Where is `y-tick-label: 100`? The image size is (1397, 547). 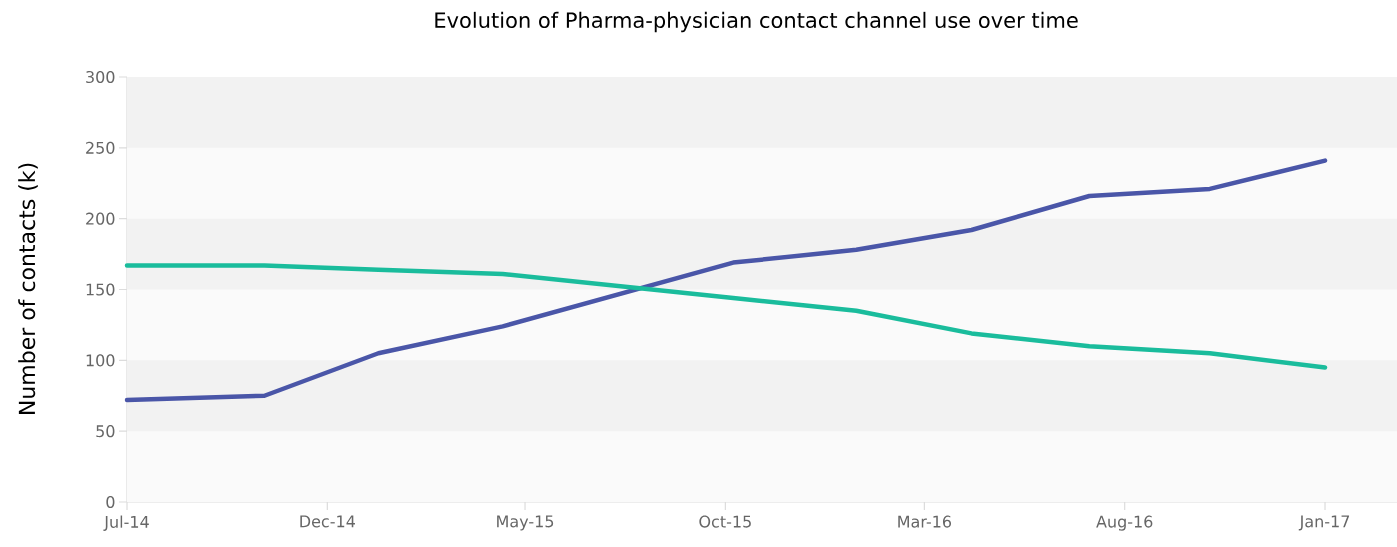 y-tick-label: 100 is located at coordinates (100, 360).